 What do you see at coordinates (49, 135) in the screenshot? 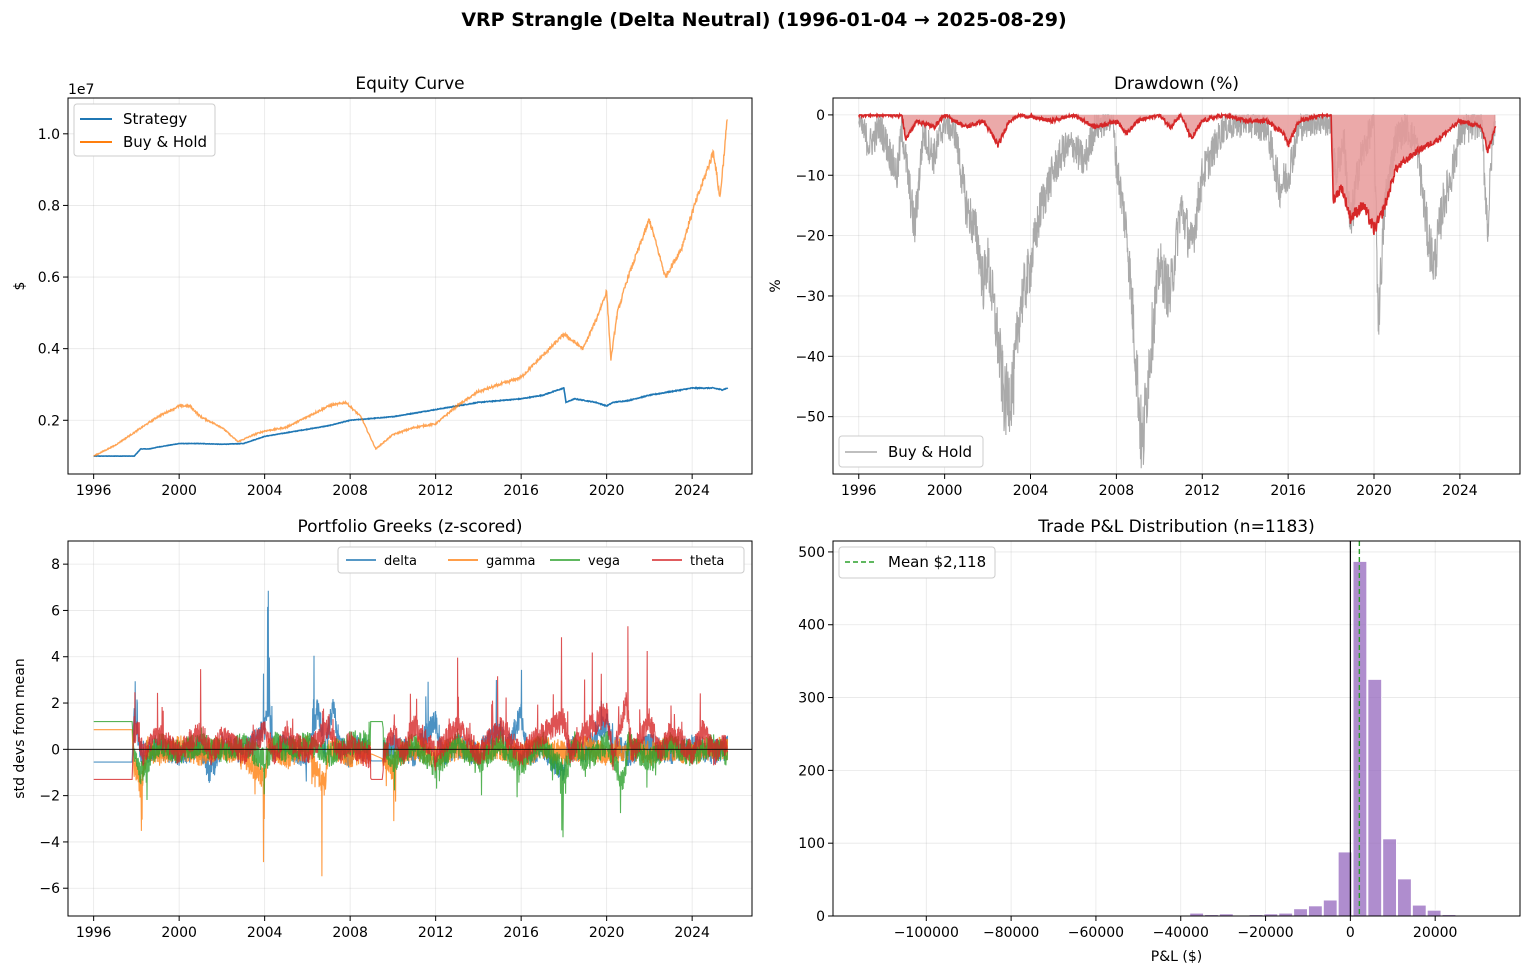
I see `y-tick-label: 1.0` at bounding box center [49, 135].